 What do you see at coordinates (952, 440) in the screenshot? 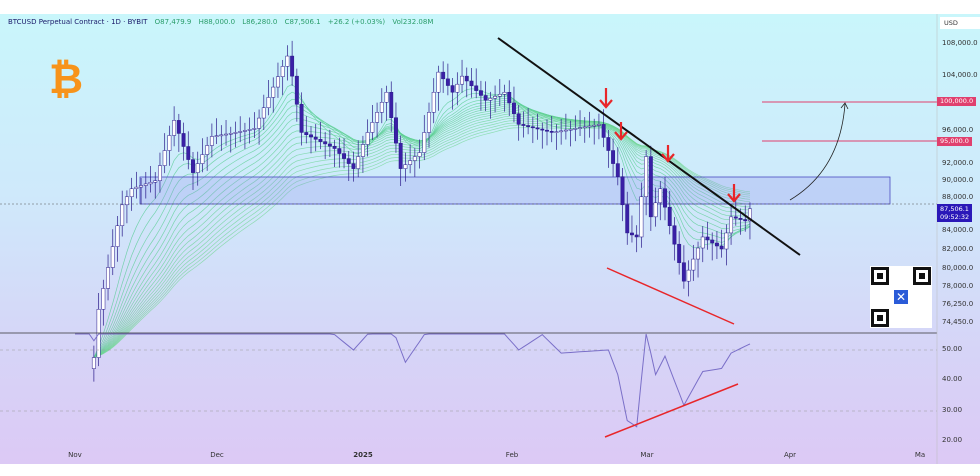
I see `rsi-axis-label: 20.00` at bounding box center [952, 440].